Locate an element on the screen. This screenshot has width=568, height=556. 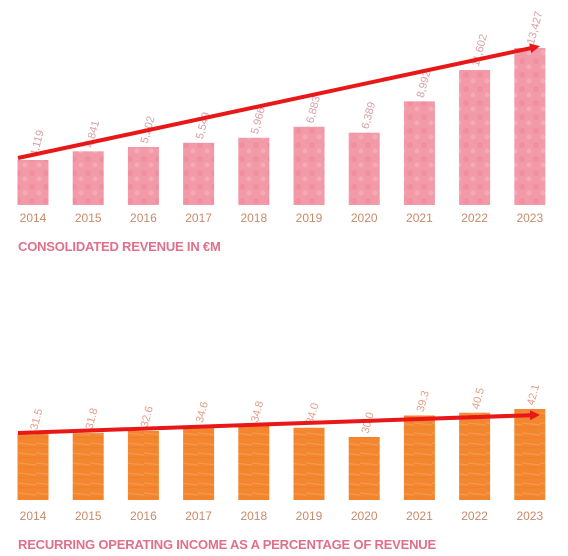
value-label-2020: 6,389 is located at coordinates (369, 116).